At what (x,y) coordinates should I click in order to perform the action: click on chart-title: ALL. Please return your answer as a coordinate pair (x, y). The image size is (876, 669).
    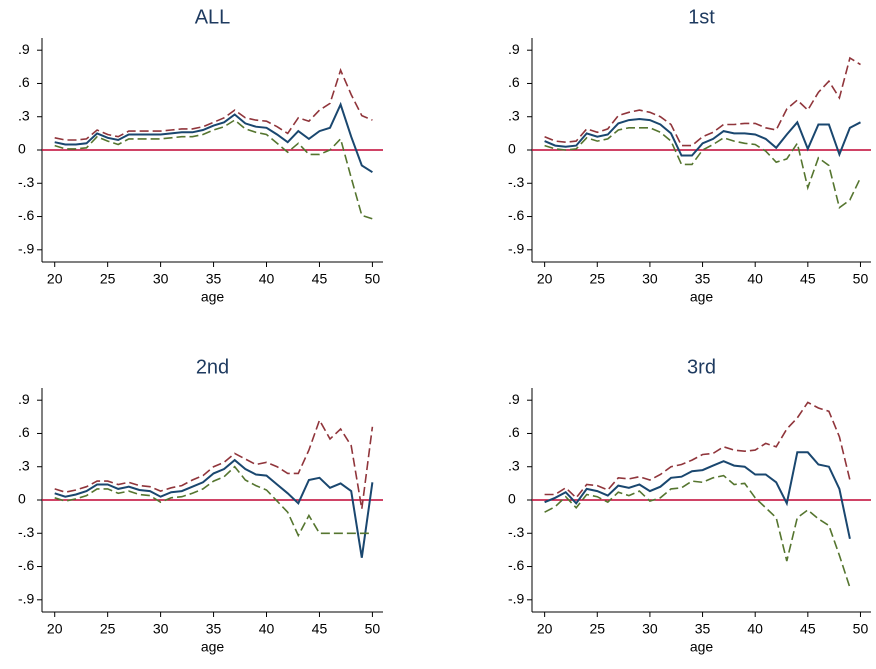
    Looking at the image, I should click on (213, 17).